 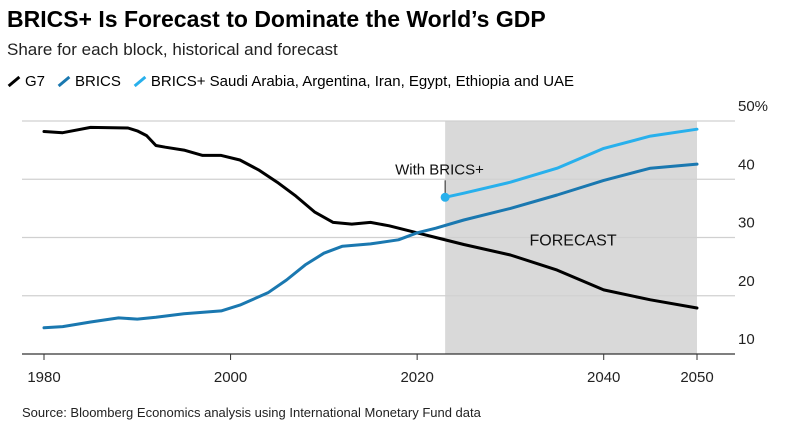 I want to click on y-tick-label: 20, so click(x=746, y=281).